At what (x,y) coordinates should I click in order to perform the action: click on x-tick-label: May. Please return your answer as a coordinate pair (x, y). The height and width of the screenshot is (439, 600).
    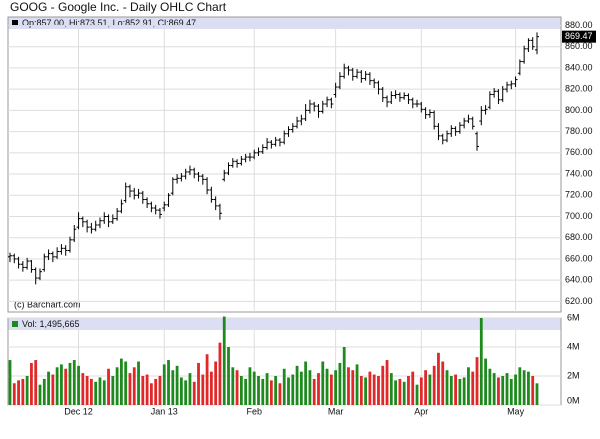
    Looking at the image, I should click on (516, 411).